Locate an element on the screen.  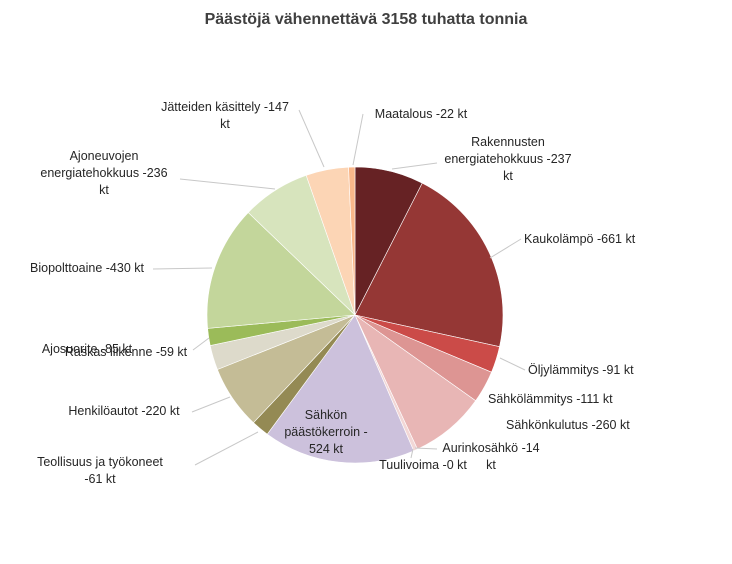
slice-label: Jätteiden käsittely -147 kt is located at coordinates (225, 115).